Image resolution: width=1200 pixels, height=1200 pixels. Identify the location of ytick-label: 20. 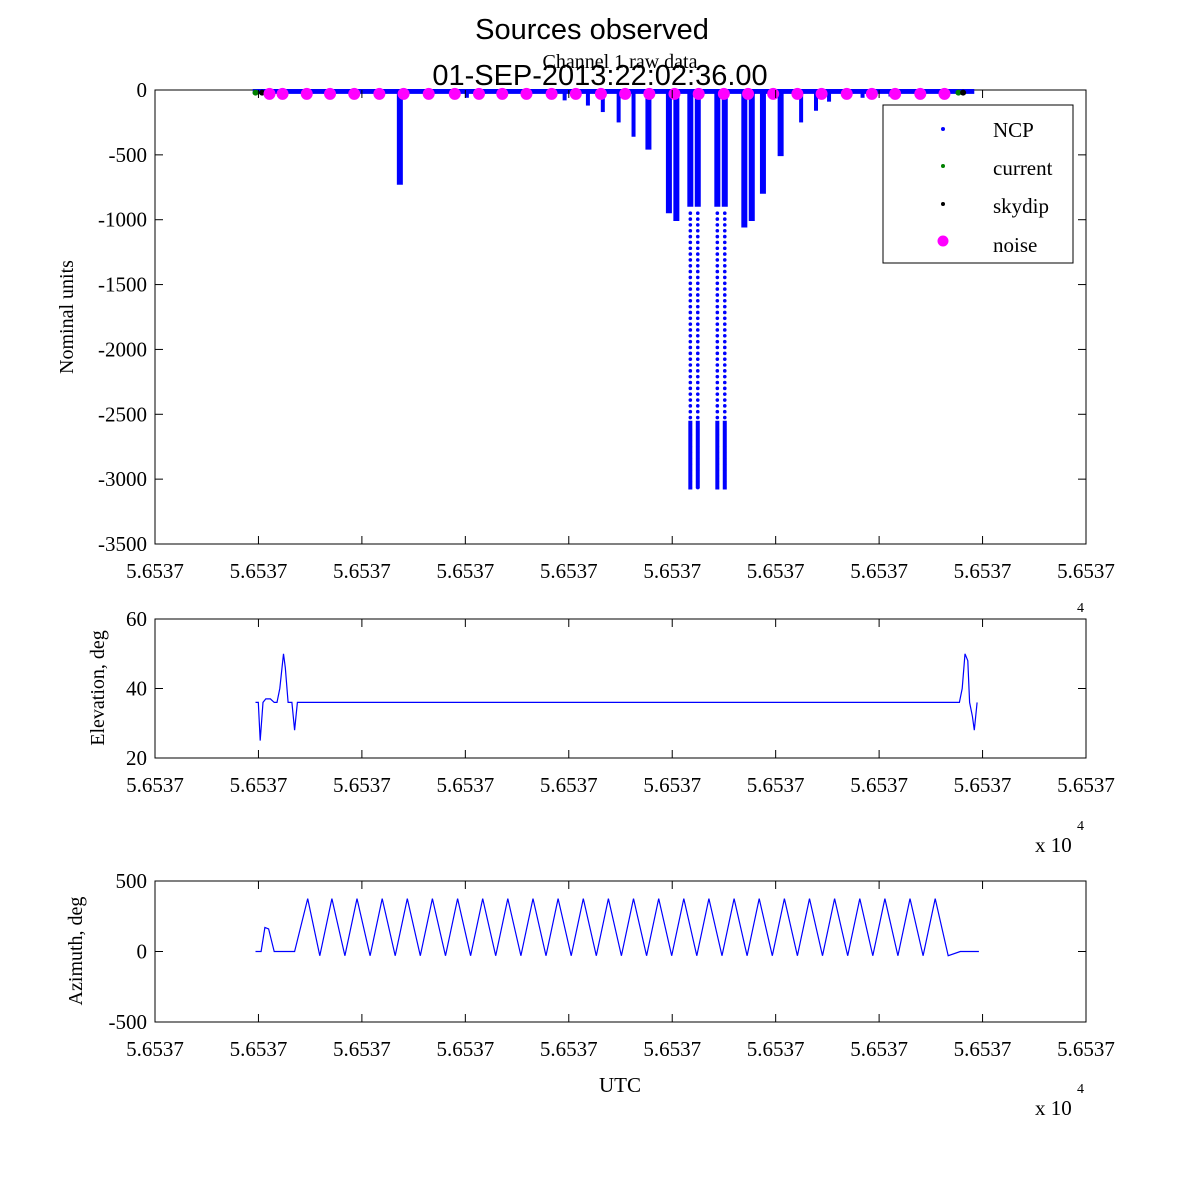
(136, 758).